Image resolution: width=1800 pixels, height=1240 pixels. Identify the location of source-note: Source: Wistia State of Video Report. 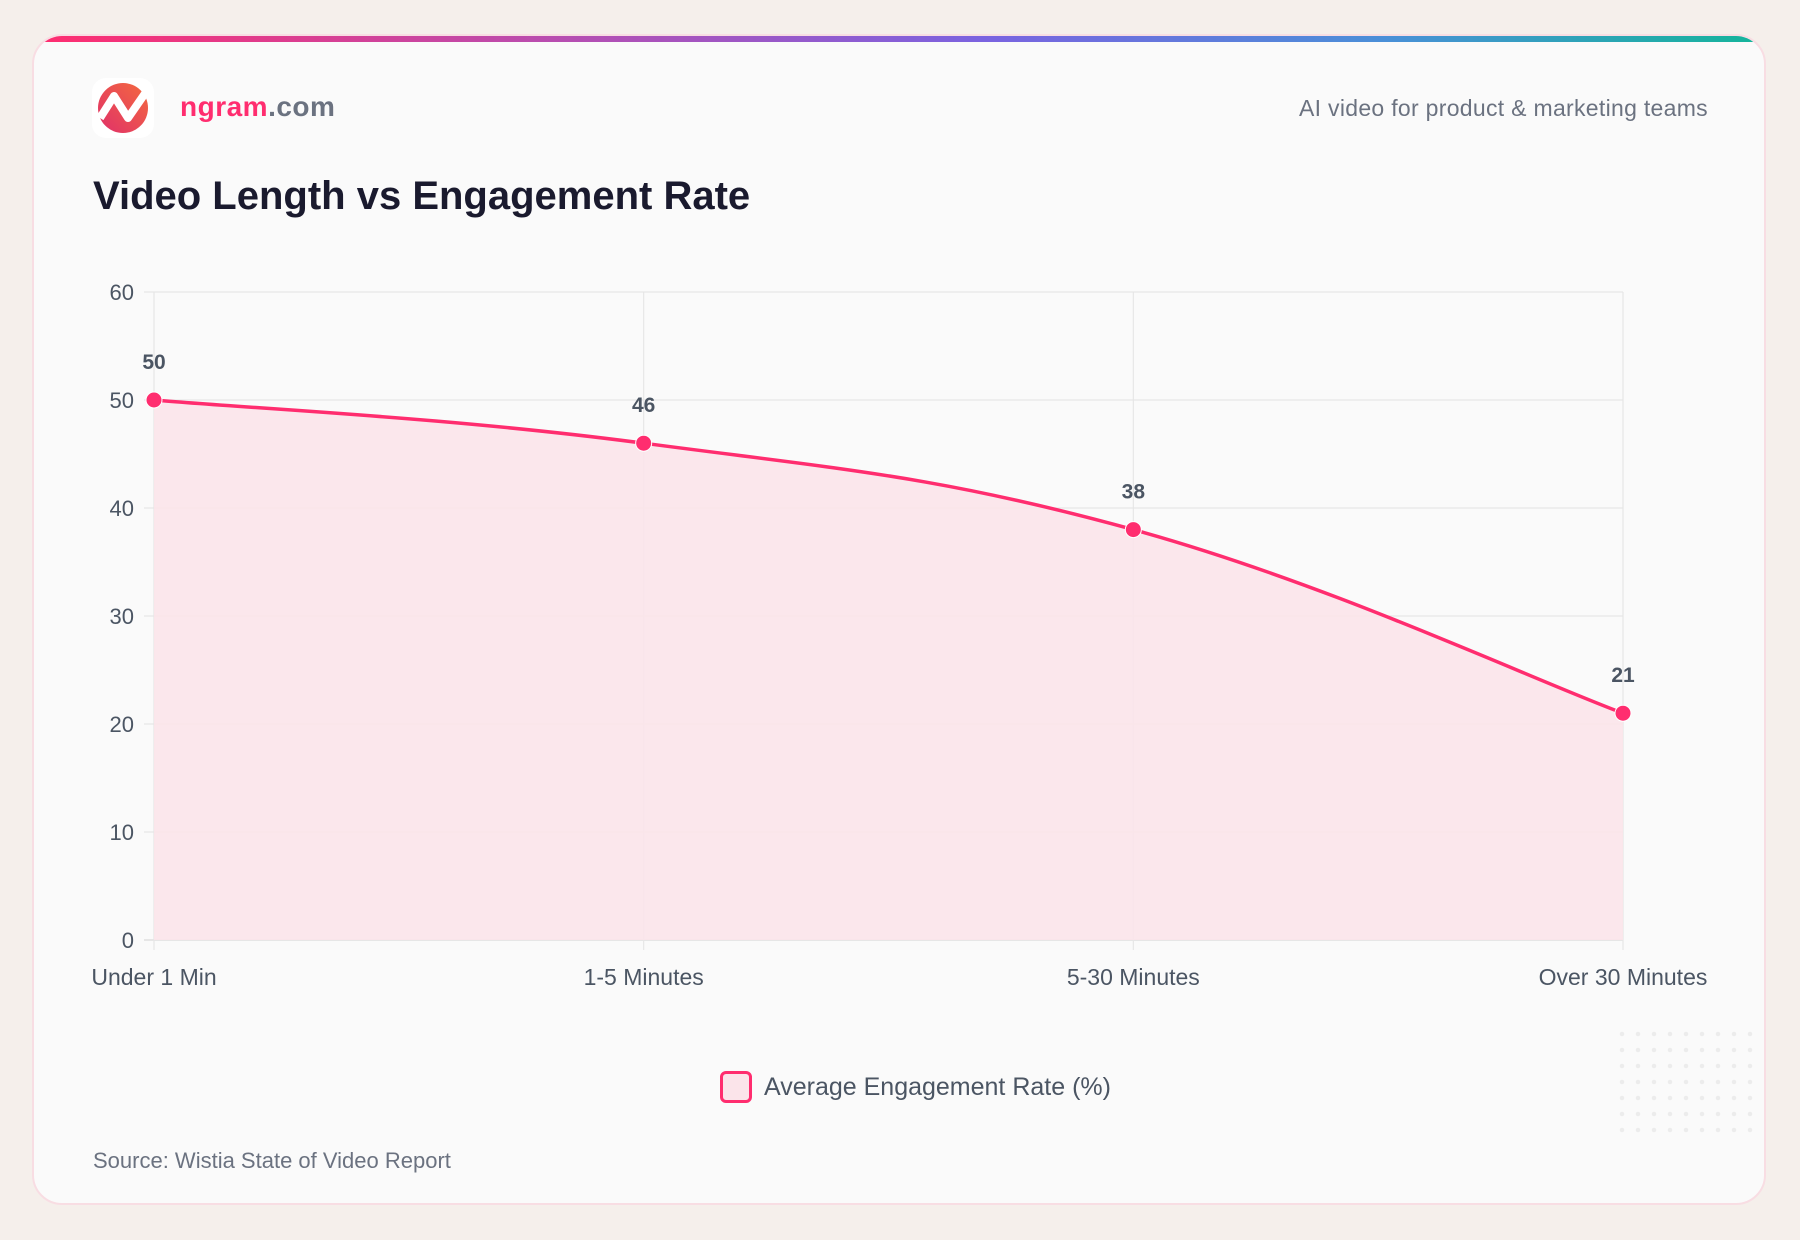
(272, 1160).